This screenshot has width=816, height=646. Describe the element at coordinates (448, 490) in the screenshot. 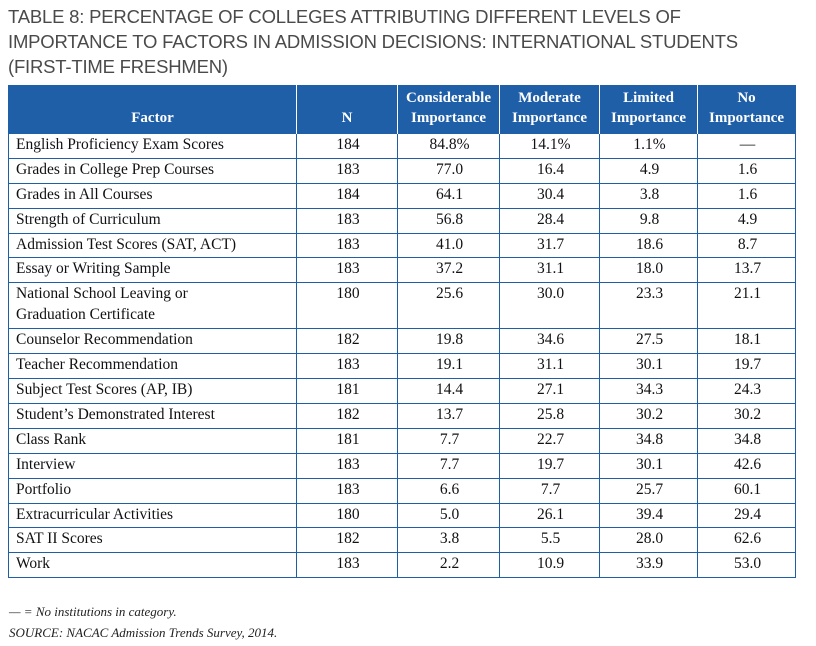

I see `considerable-cell: 6.6` at that location.